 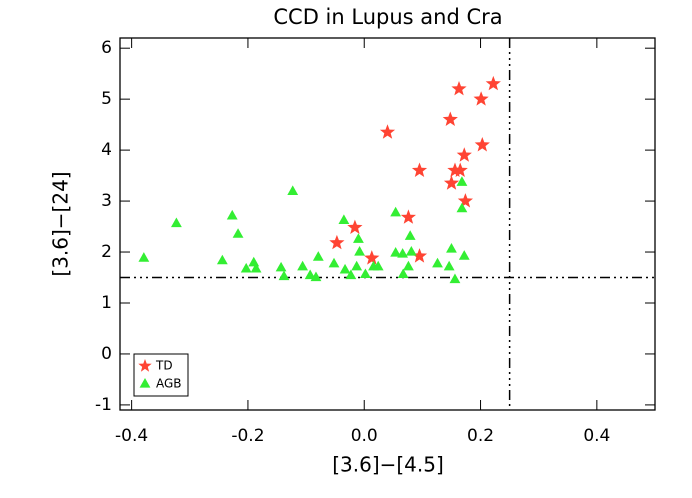 What do you see at coordinates (364, 436) in the screenshot?
I see `x-tick-label: 0.0` at bounding box center [364, 436].